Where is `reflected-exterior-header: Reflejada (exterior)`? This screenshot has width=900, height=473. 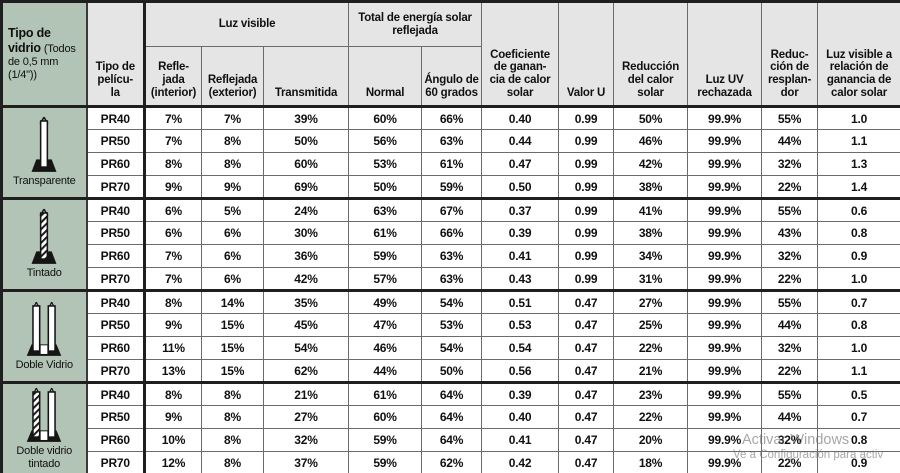
reflected-exterior-header: Reflejada (exterior) is located at coordinates (232, 76).